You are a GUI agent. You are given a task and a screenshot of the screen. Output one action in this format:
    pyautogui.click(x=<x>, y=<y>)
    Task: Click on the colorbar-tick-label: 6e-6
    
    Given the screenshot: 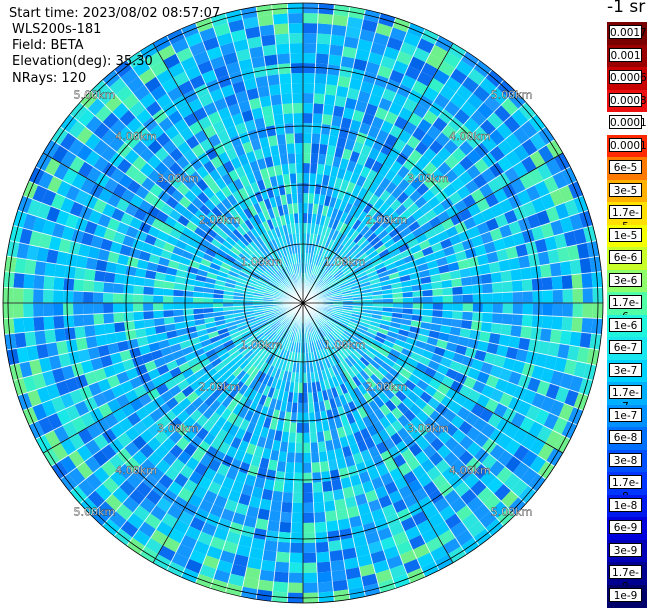 What is the action you would take?
    pyautogui.click(x=625, y=257)
    